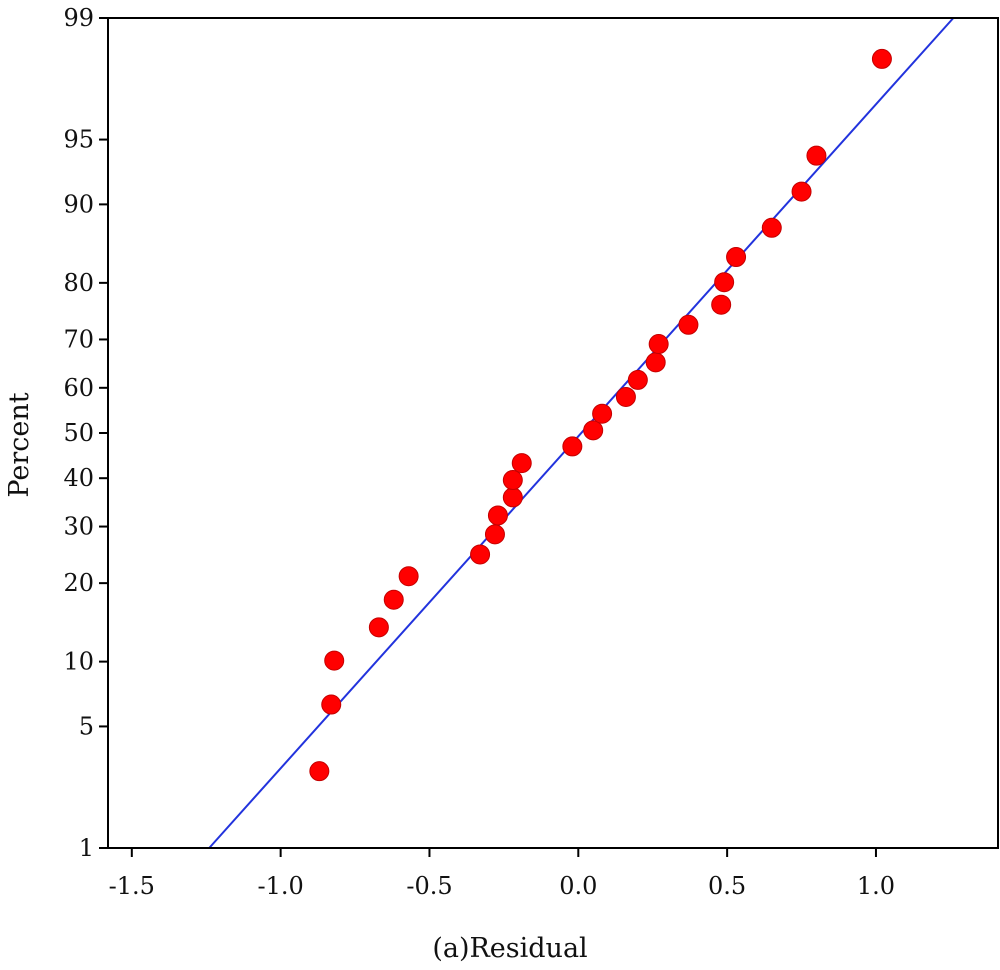 This screenshot has height=970, width=1000. What do you see at coordinates (727, 886) in the screenshot?
I see `x-tick-label: 0.5` at bounding box center [727, 886].